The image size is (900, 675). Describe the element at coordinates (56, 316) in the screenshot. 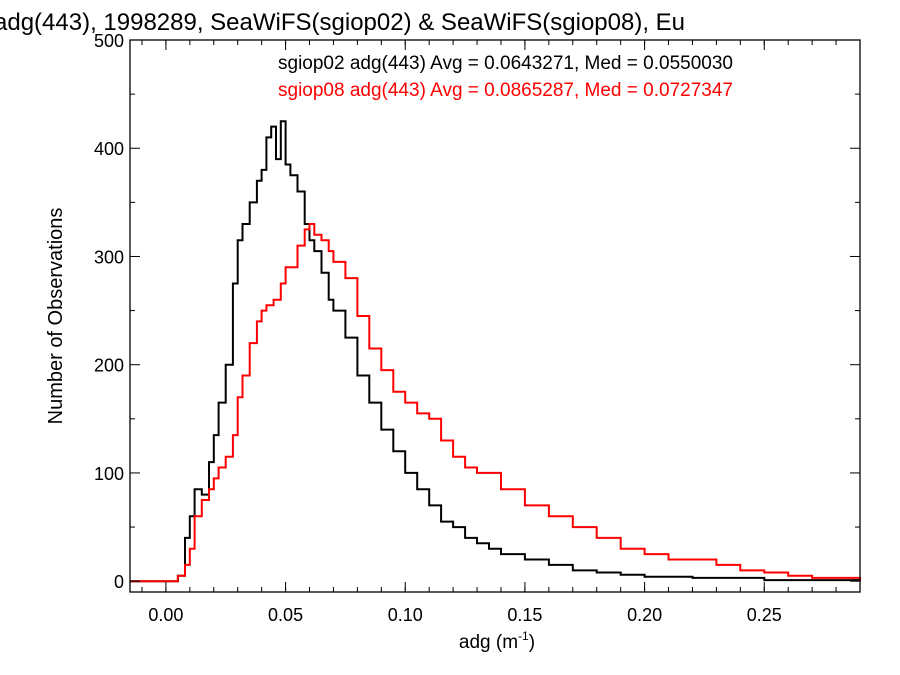

I see `y-axis-label: Number of Observations` at that location.